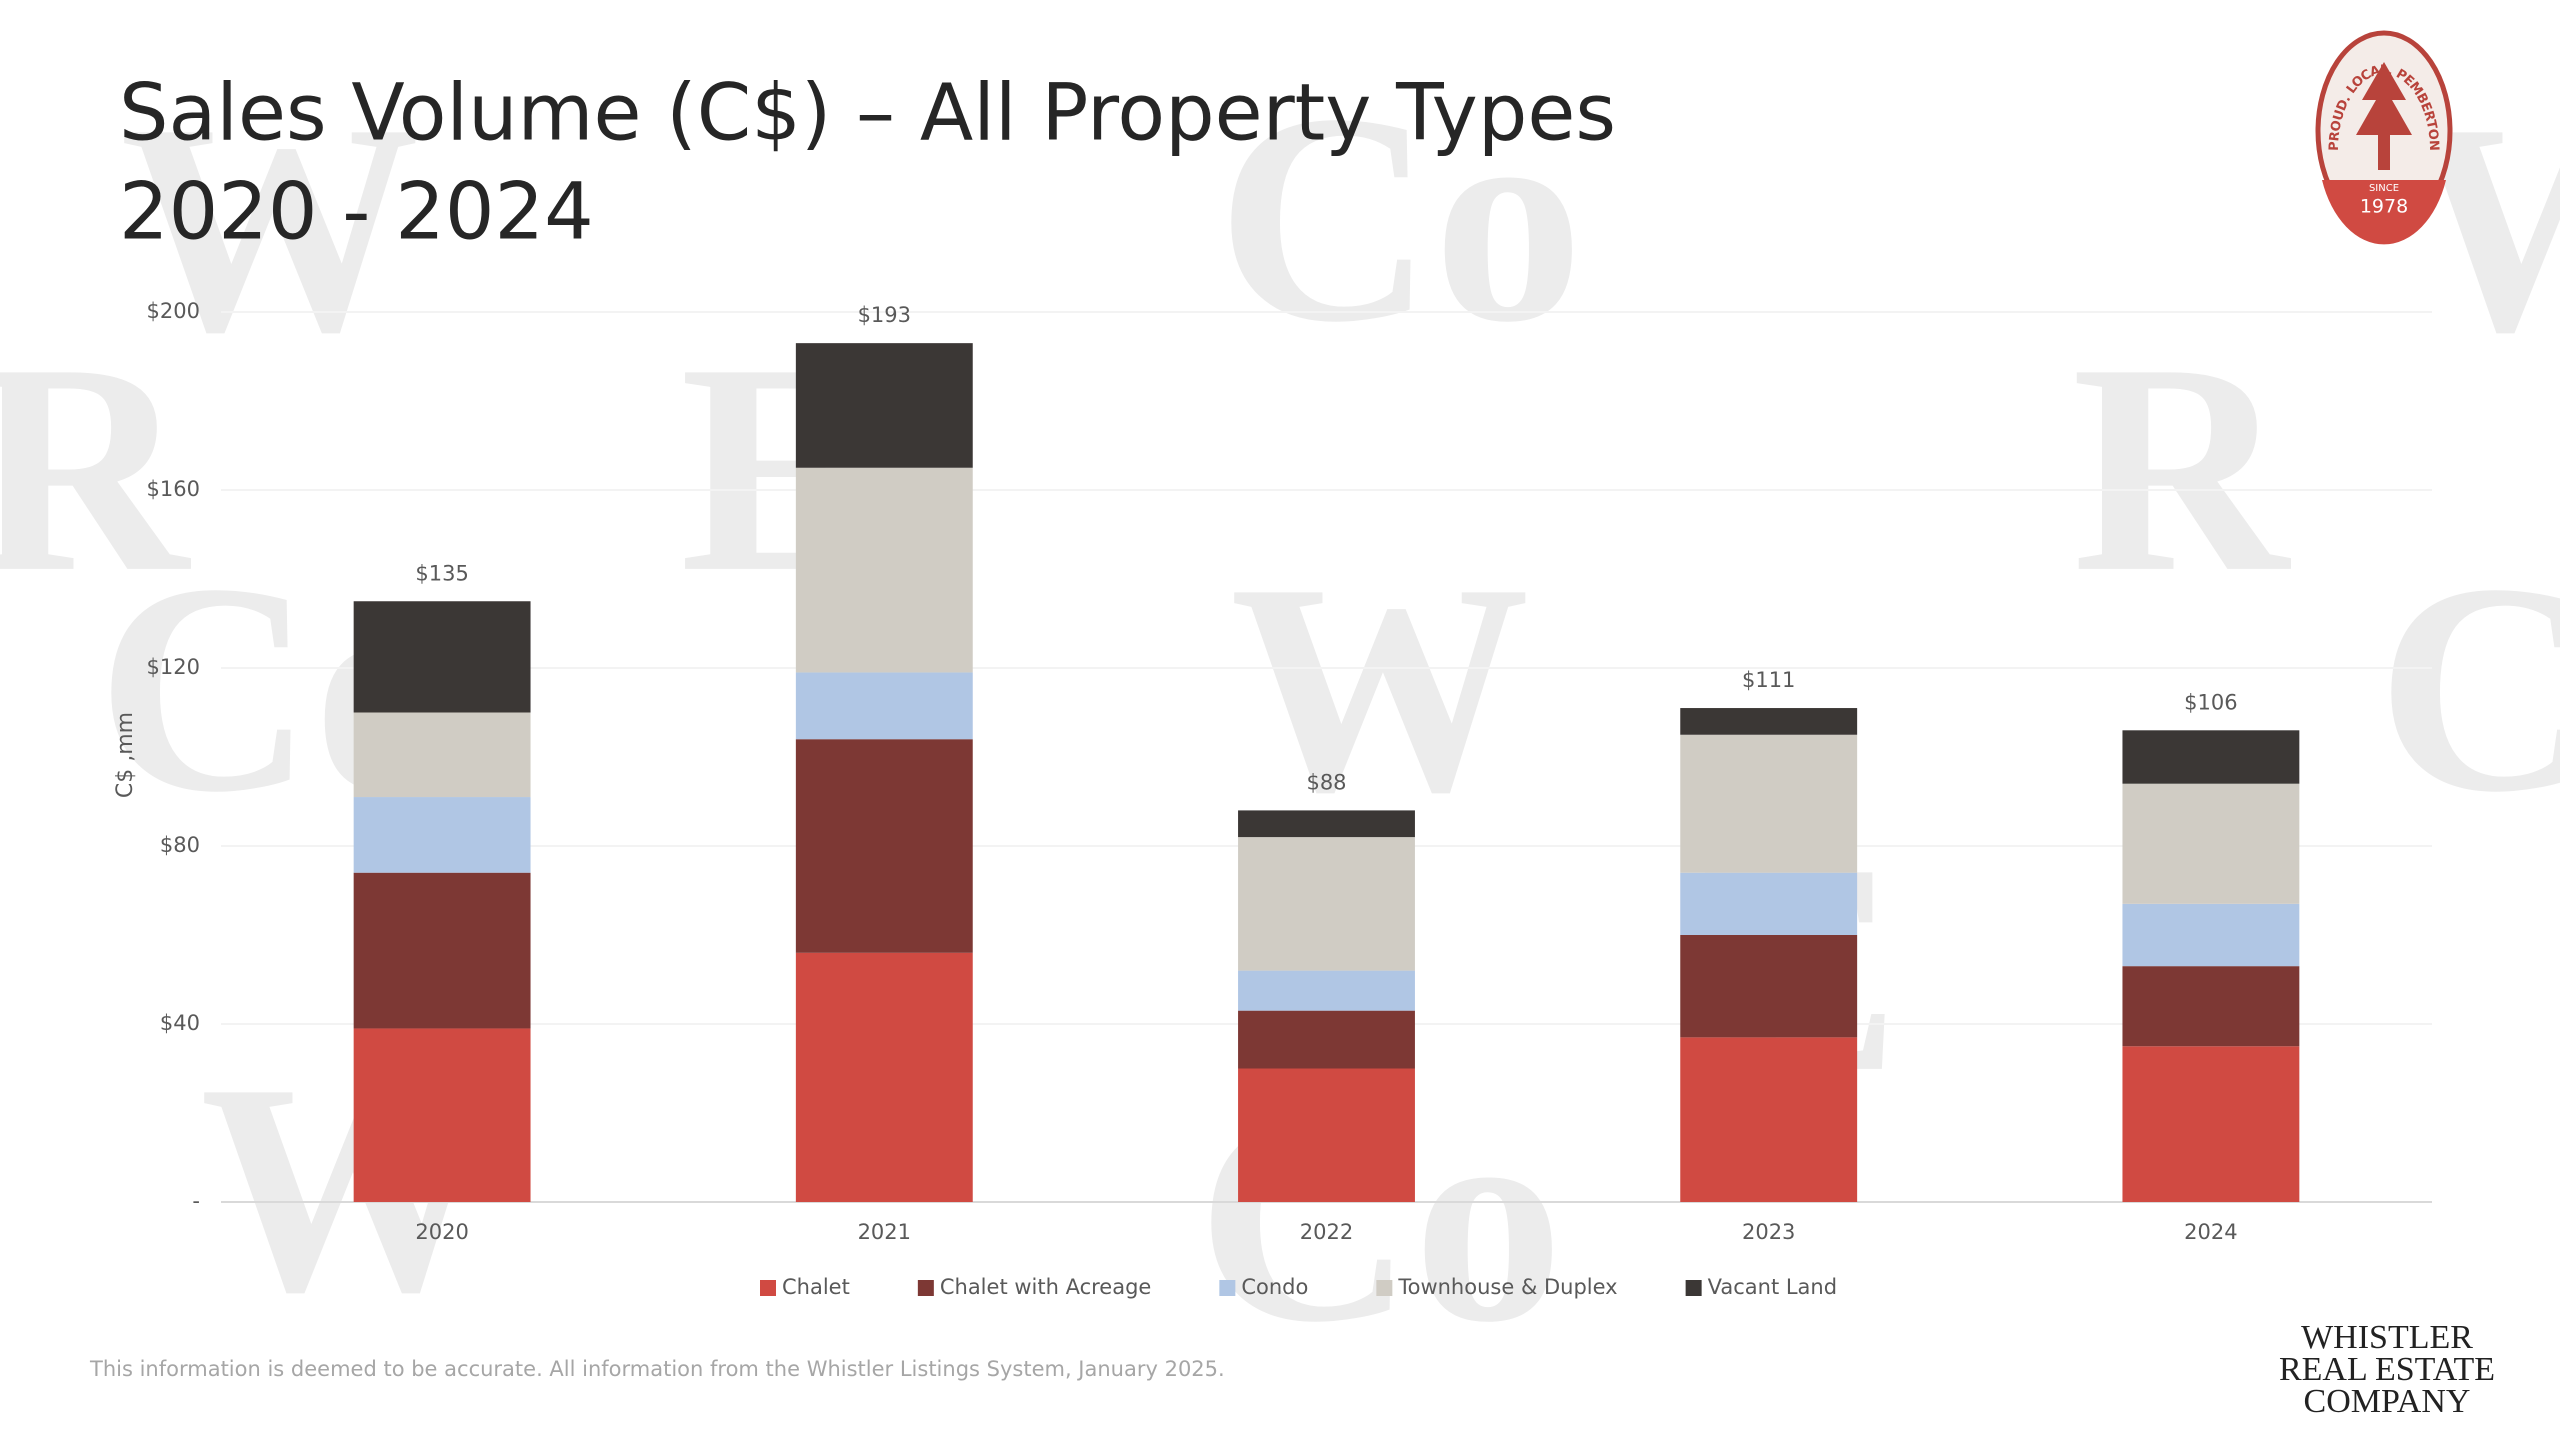 This screenshot has width=2560, height=1440. I want to click on x-tick-label: 2024, so click(2210, 1232).